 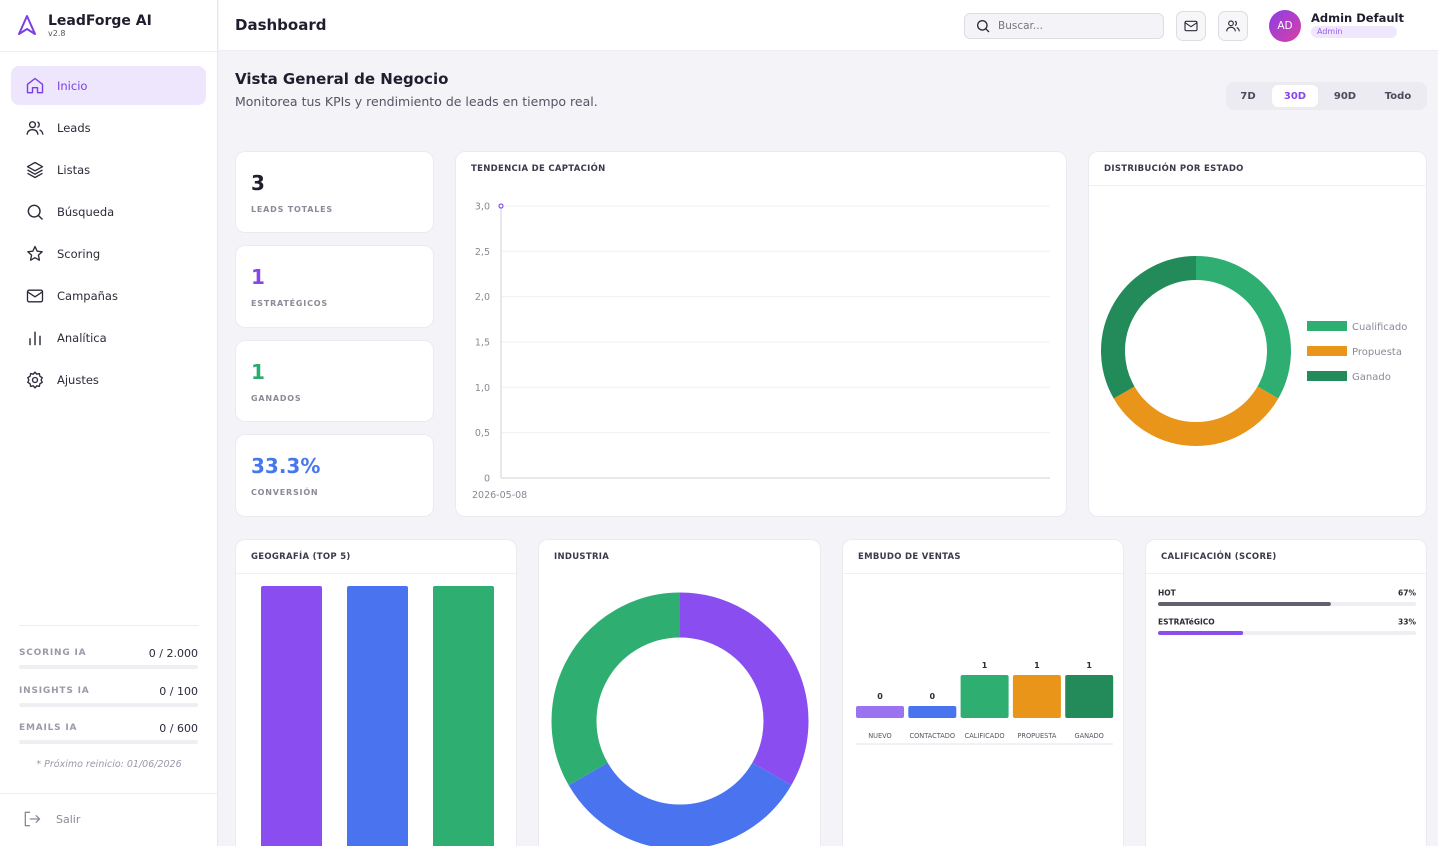 What do you see at coordinates (1407, 593) in the screenshot?
I see `score-value-label: 67%` at bounding box center [1407, 593].